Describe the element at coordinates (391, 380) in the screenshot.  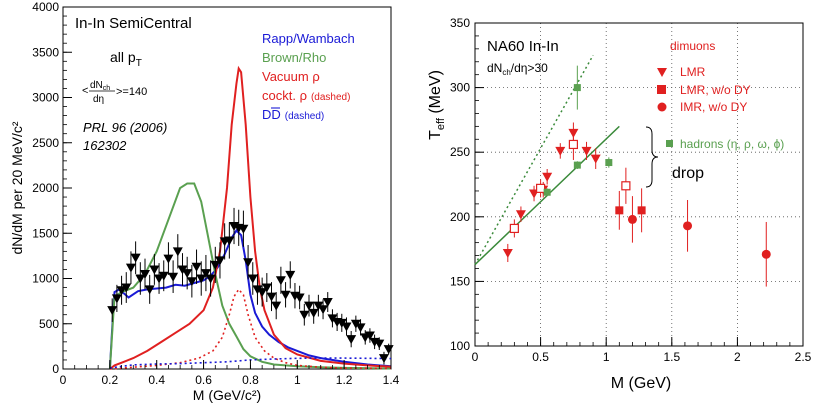
I see `left-xtick-label: 1.4` at that location.